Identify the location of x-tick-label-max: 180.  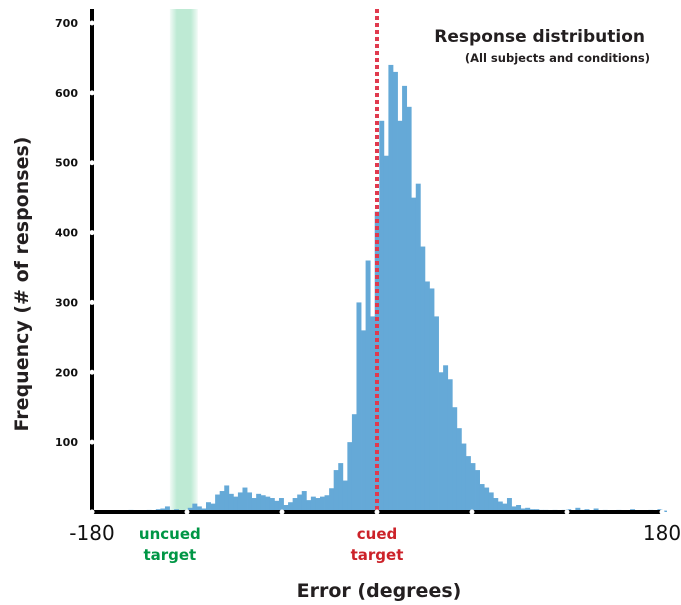
(662, 533).